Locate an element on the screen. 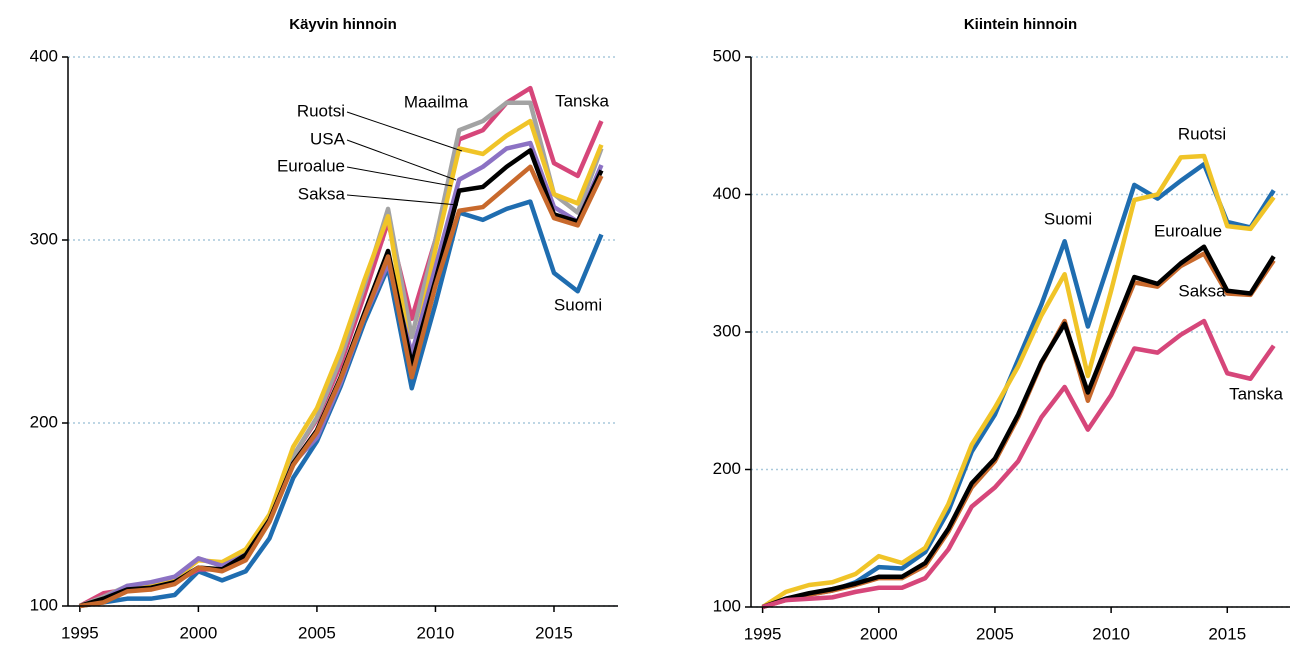 This screenshot has width=1293, height=649. y-tick-label: 500 is located at coordinates (727, 55).